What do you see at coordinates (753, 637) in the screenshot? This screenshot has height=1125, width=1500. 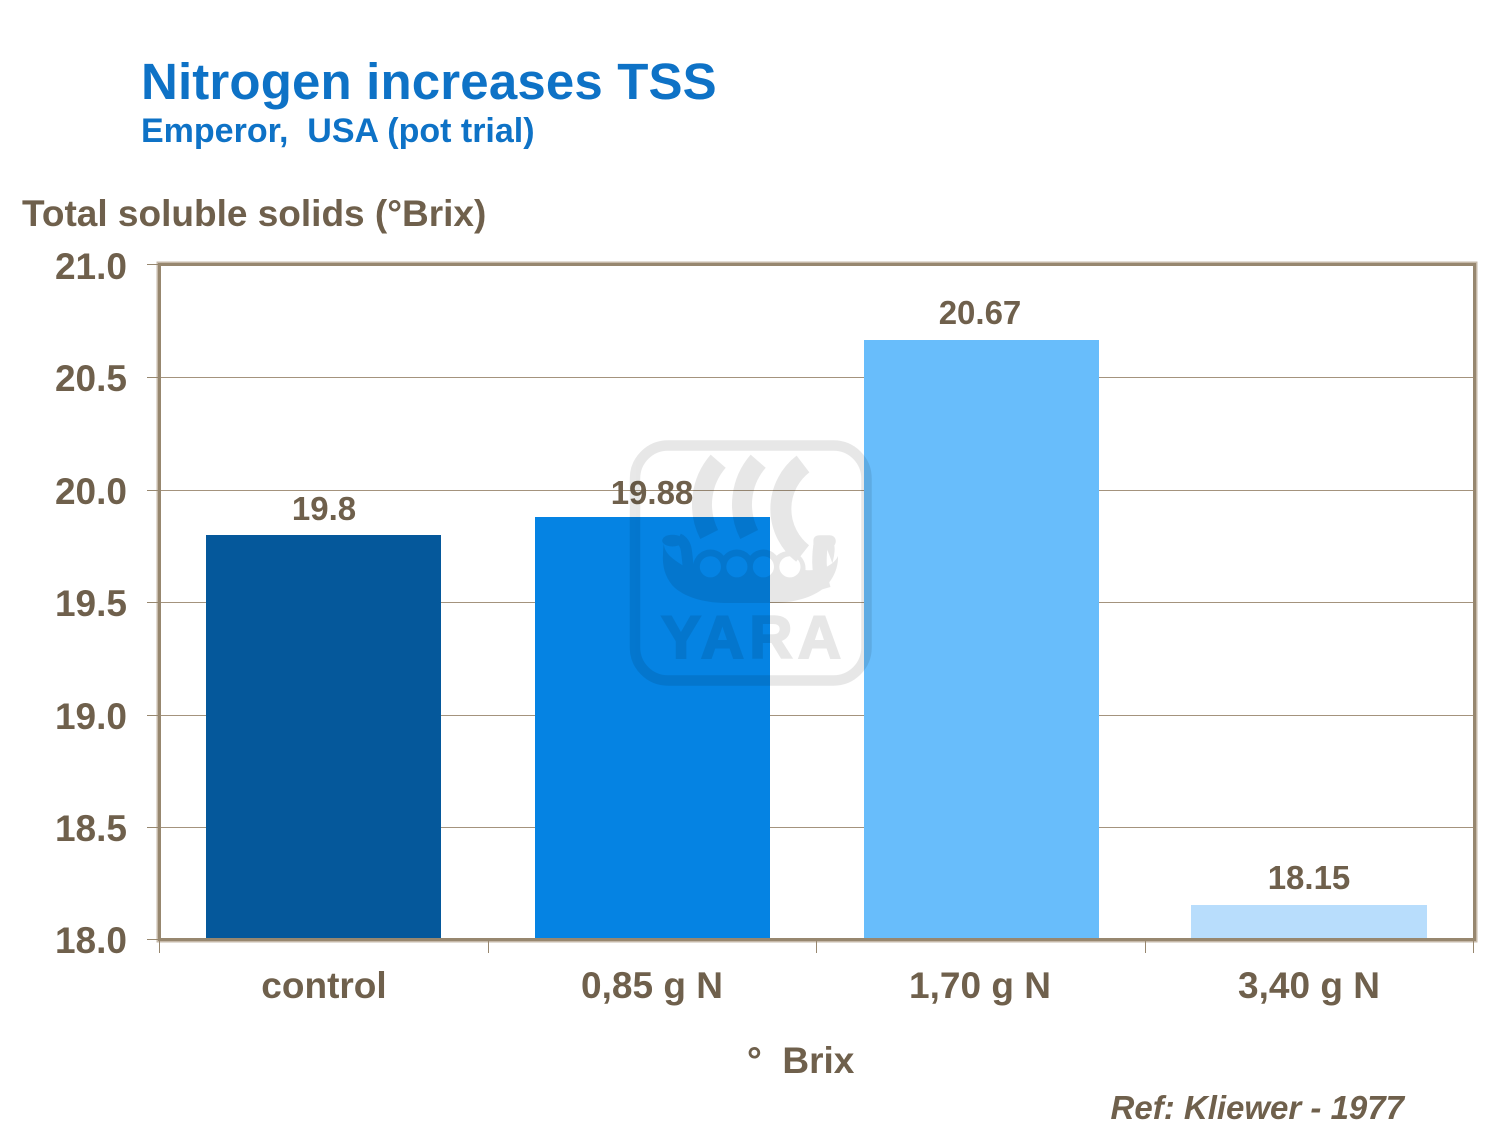 I see `svg-text: YARA` at bounding box center [753, 637].